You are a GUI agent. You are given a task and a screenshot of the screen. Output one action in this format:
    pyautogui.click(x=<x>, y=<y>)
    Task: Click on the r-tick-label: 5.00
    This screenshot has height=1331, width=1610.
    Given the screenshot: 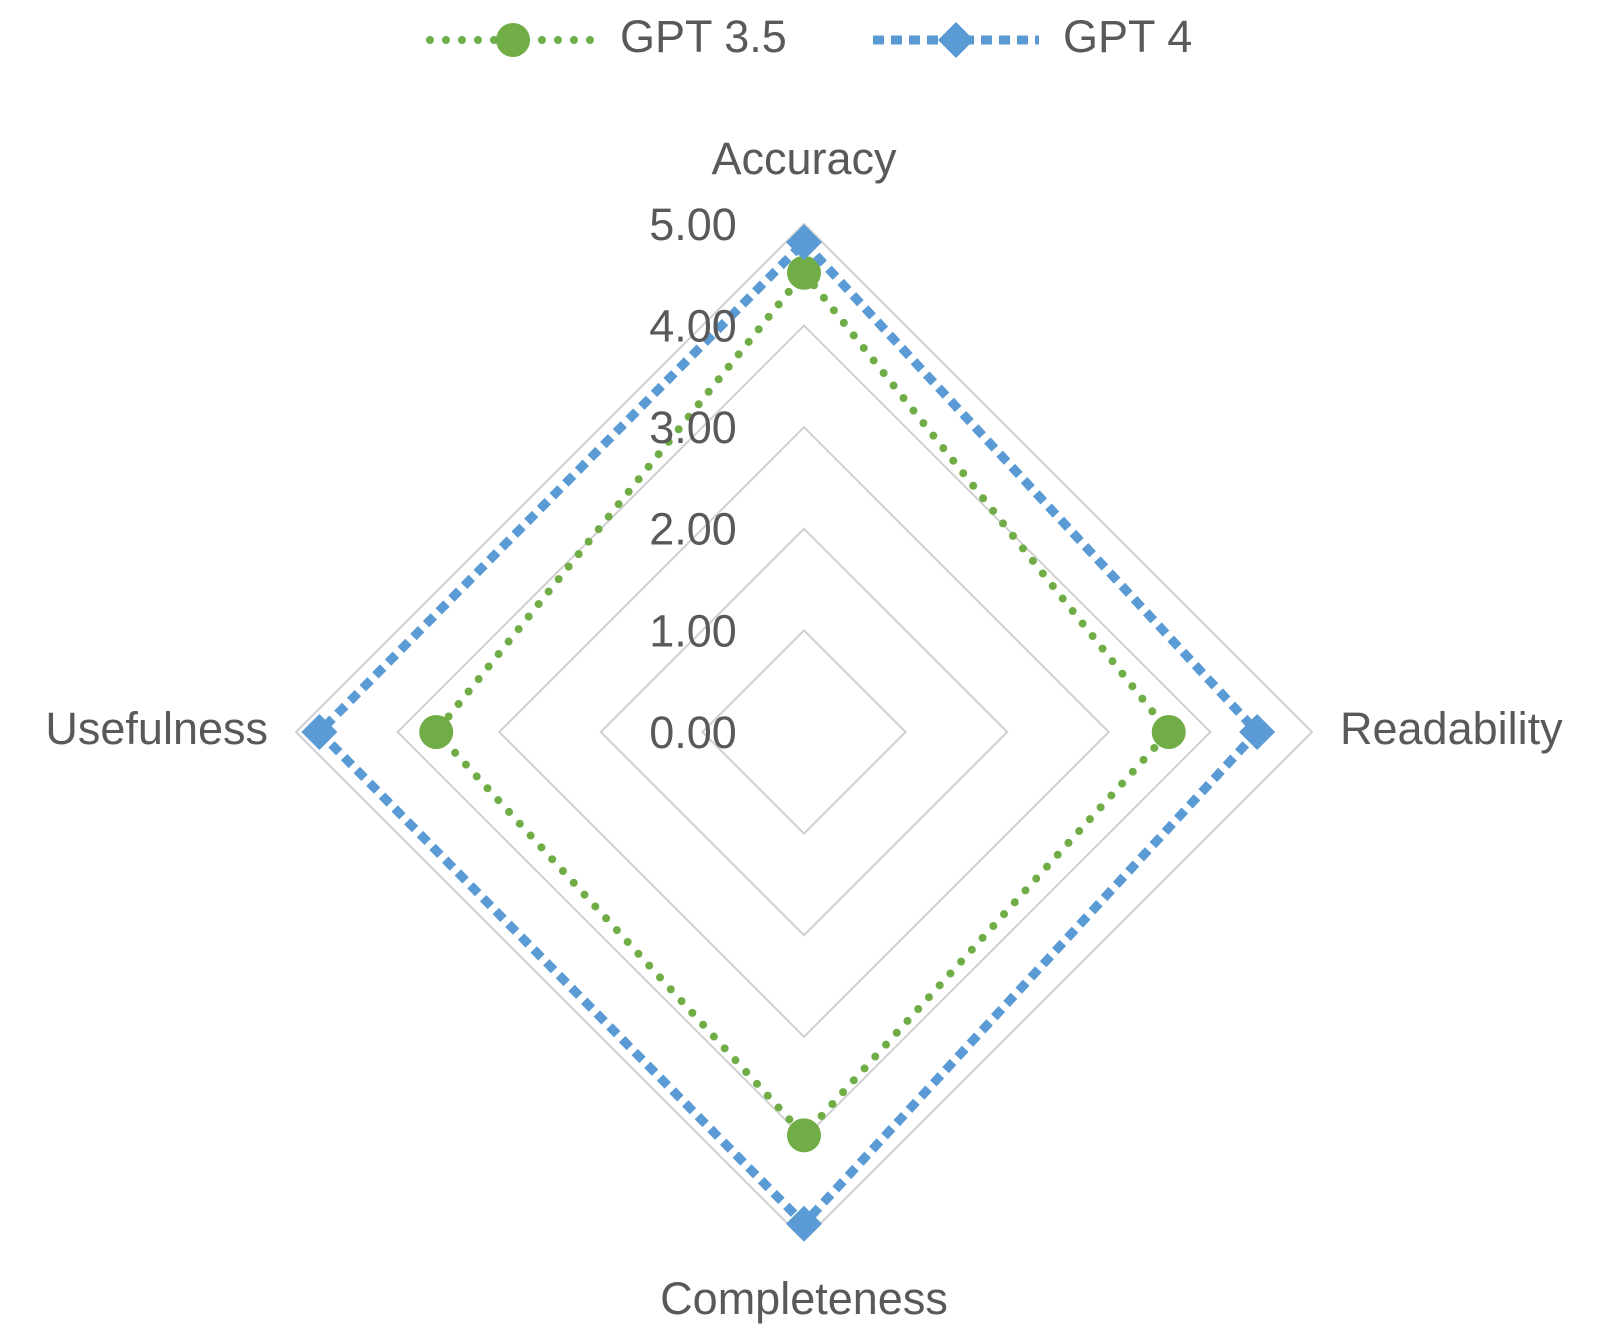 What is the action you would take?
    pyautogui.click(x=693, y=224)
    